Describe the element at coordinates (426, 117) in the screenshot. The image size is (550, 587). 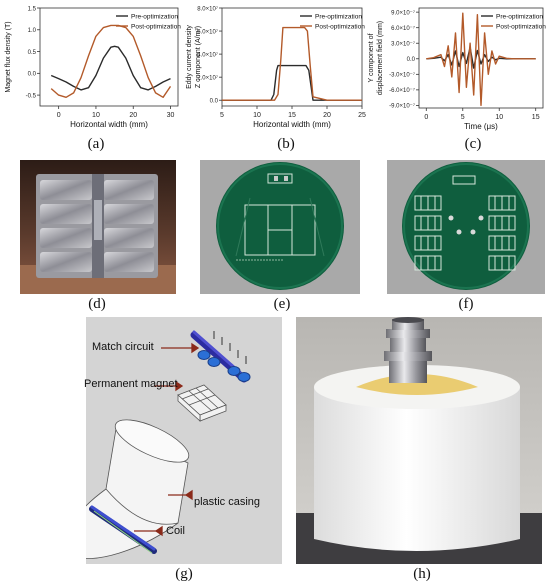
I see `chart-c-xtick-label: 0` at that location.